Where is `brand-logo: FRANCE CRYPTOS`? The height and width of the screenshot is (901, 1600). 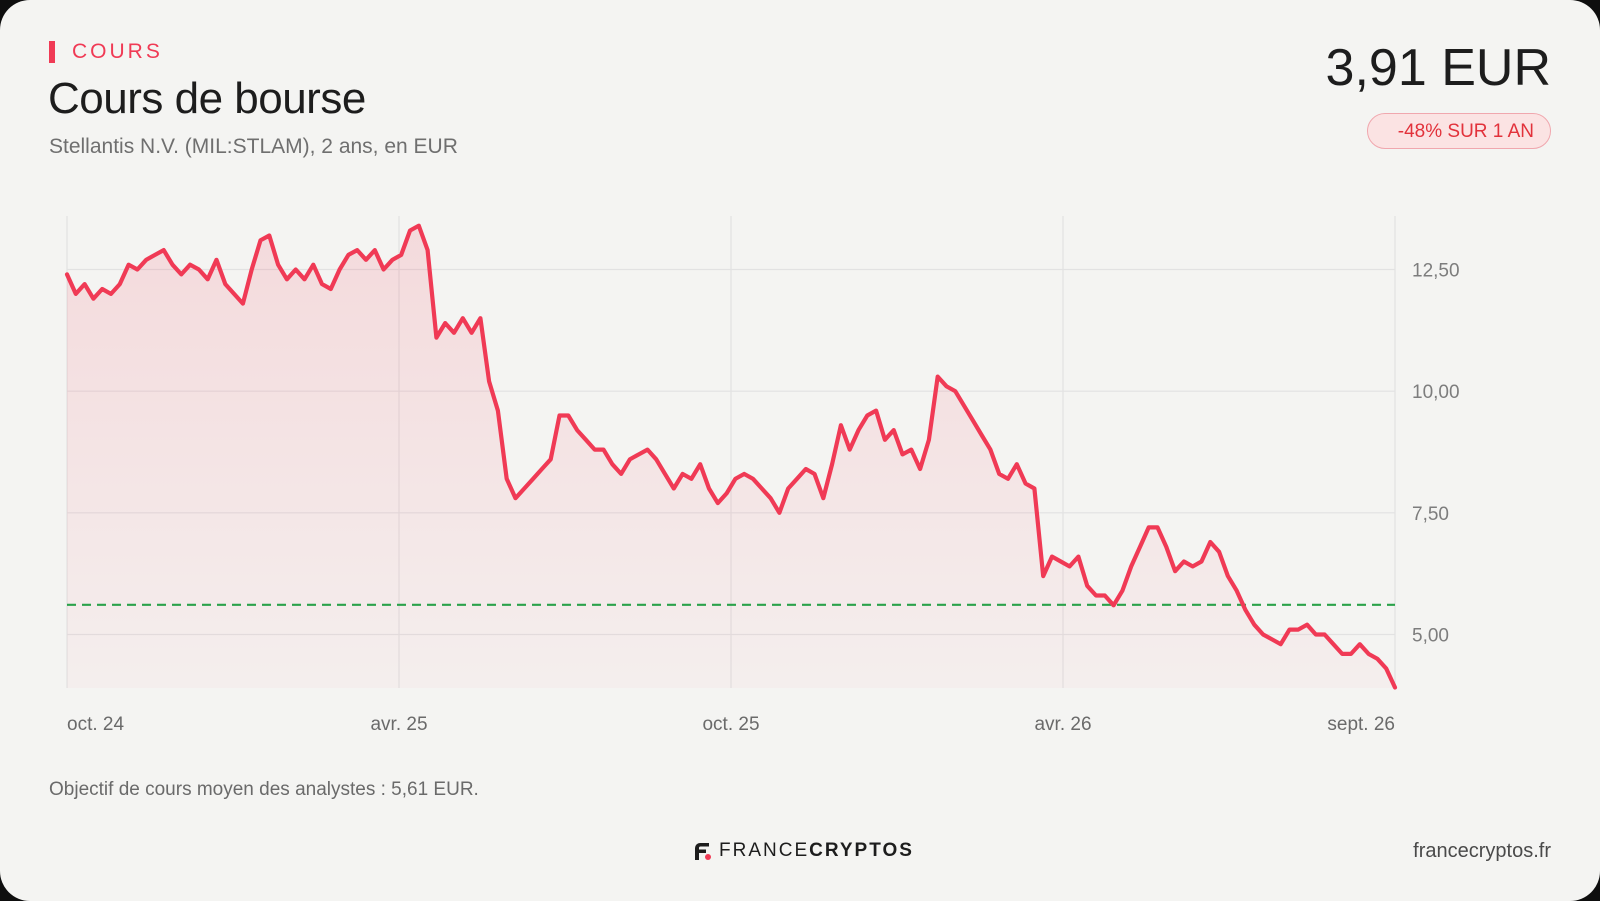
brand-logo: FRANCE CRYPTOS is located at coordinates (803, 851).